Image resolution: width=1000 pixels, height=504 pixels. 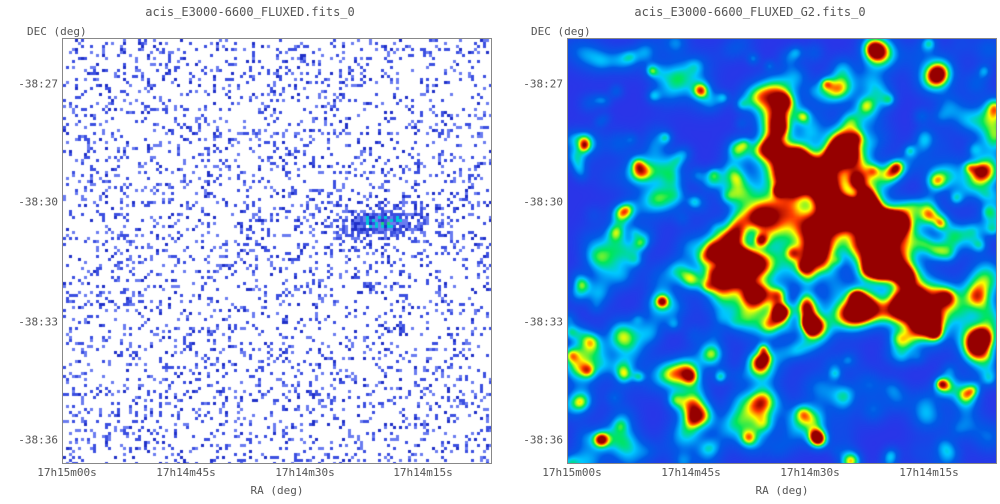 I want to click on left-y-tick: -38:33, so click(x=38, y=322).